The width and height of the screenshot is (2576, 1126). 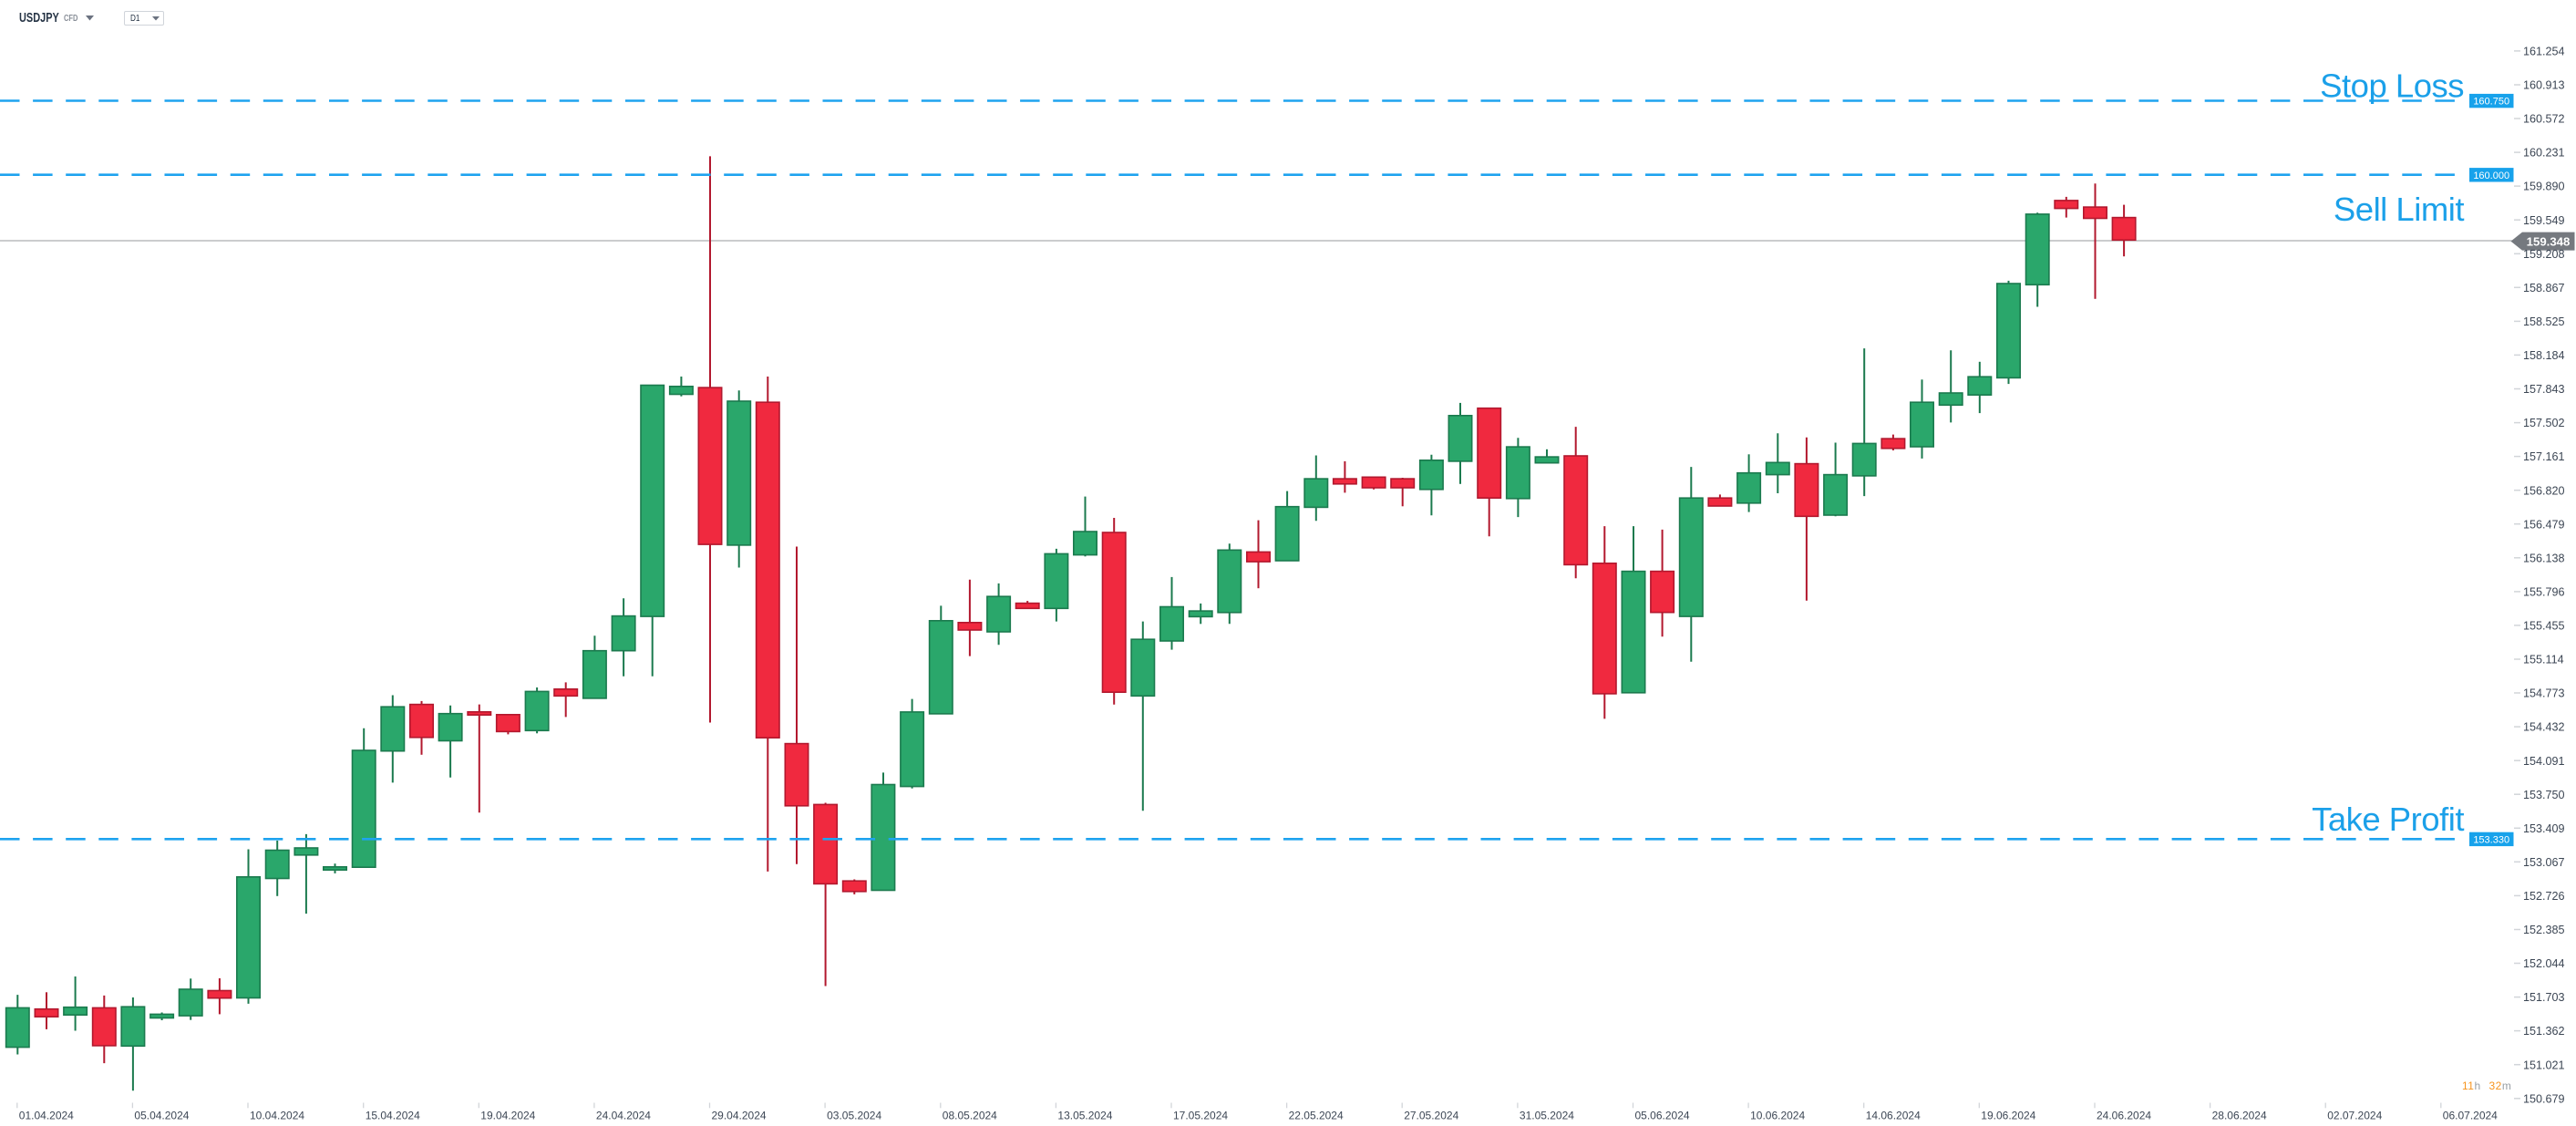 I want to click on svg-text: 153.067, so click(x=2544, y=863).